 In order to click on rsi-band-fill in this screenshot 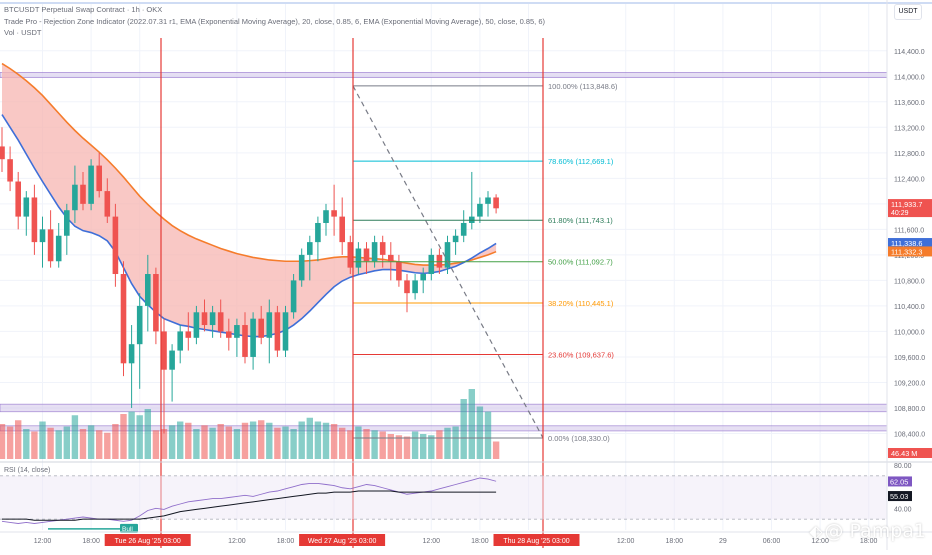, I will do `click(443, 497)`.